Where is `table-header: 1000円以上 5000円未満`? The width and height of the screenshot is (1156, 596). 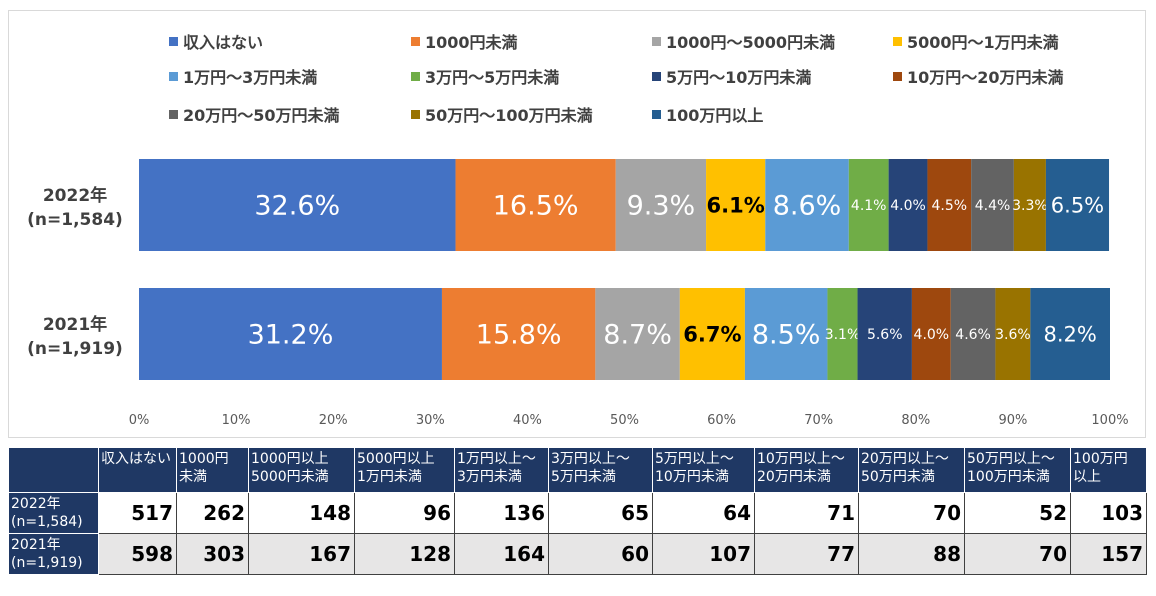
table-header: 1000円以上 5000円未満 is located at coordinates (301, 470).